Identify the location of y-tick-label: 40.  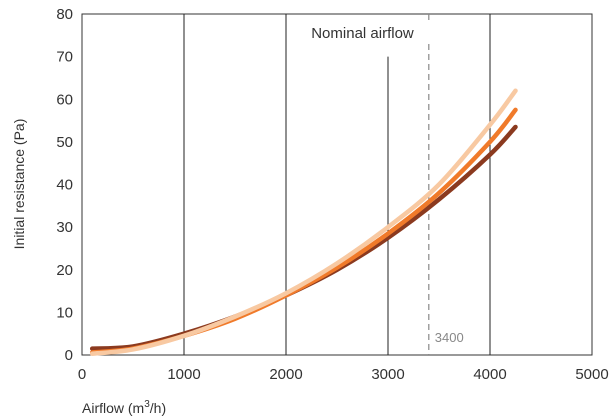
(64, 185).